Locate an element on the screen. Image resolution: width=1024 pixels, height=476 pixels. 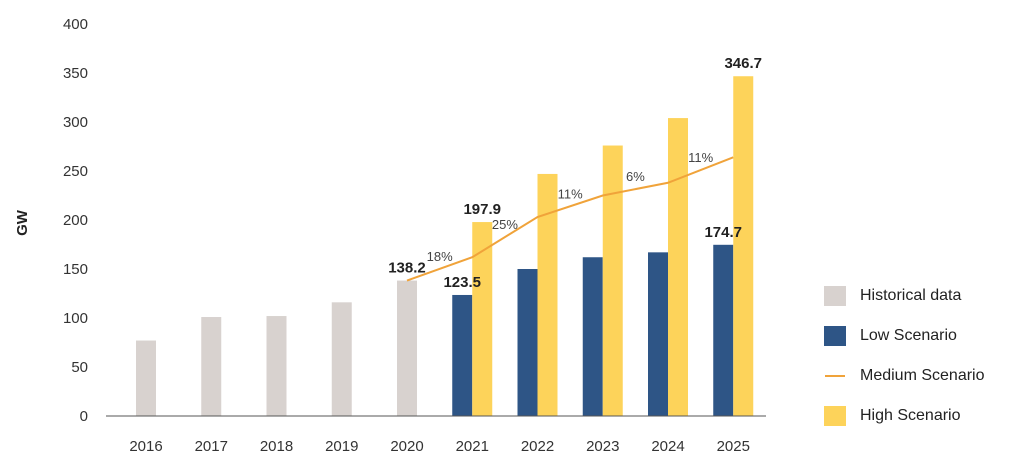
legend-swatch-medium-scenario is located at coordinates (835, 376).